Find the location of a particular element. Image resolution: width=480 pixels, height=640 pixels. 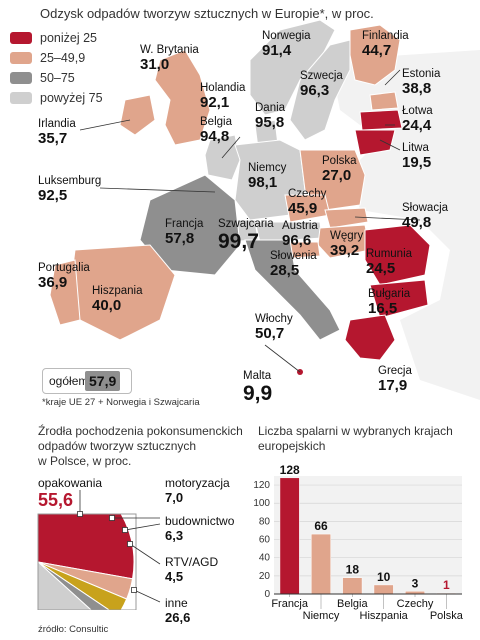

bar-belgia is located at coordinates (352, 586).